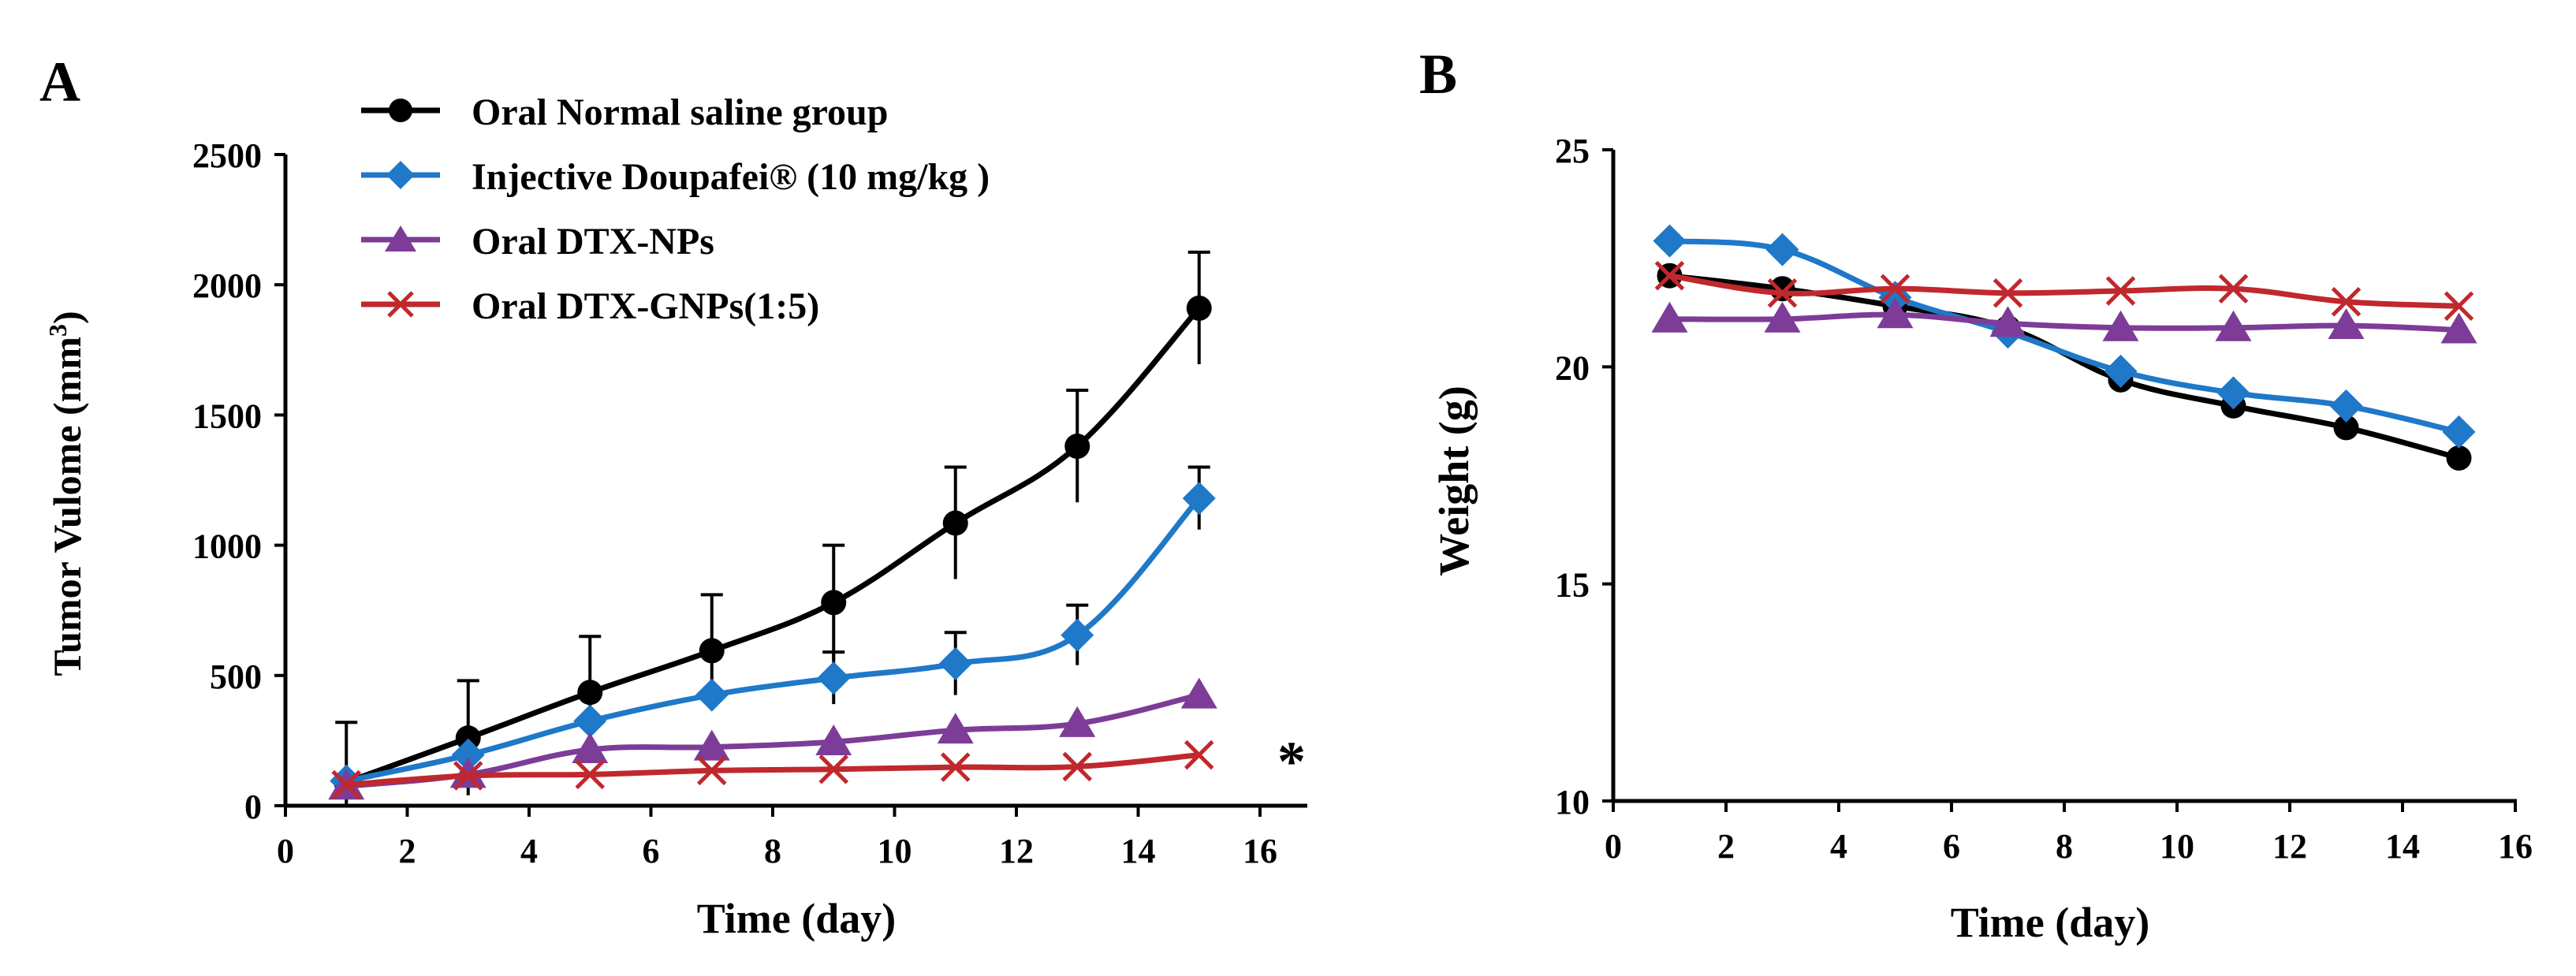  What do you see at coordinates (2064, 846) in the screenshot?
I see `panel-b-x-tick-label-8: 8` at bounding box center [2064, 846].